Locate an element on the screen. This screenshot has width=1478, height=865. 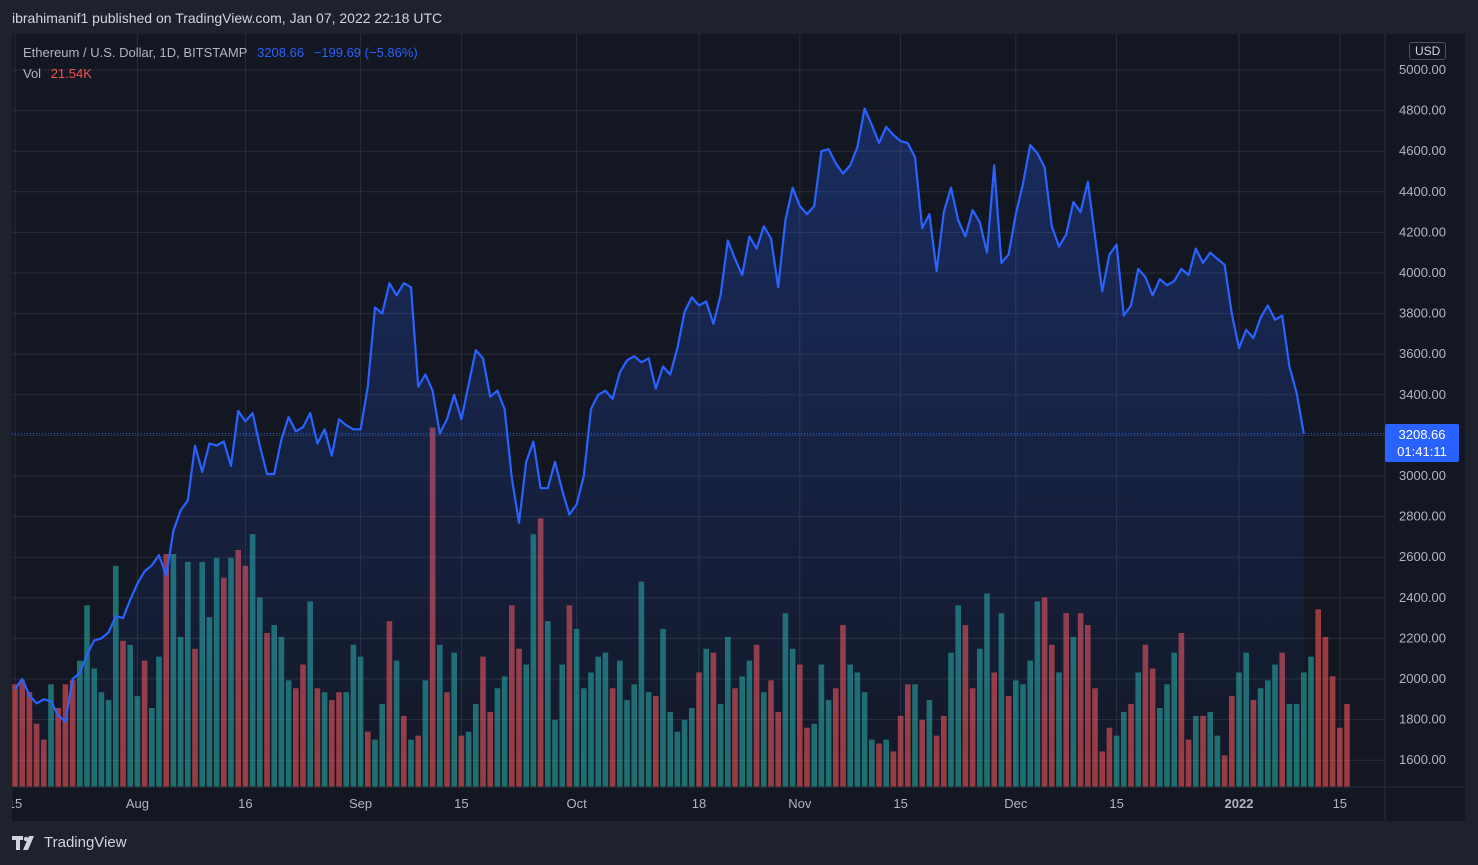
price-tick-label: 4200.00 is located at coordinates (1422, 231).